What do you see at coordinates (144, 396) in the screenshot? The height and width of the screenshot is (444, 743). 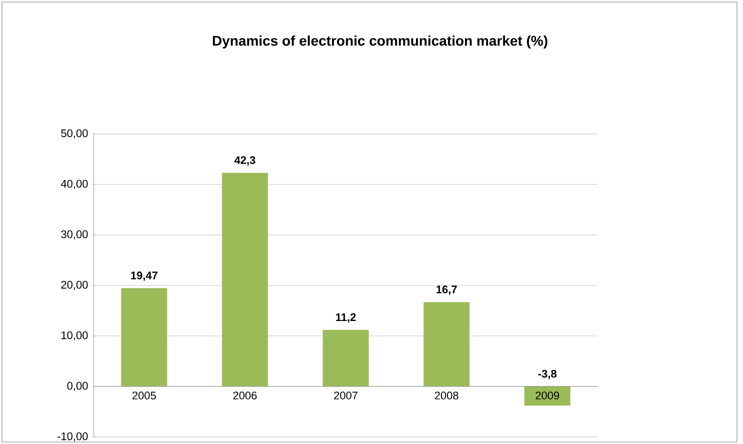 I see `x-tick-label: 2005` at bounding box center [144, 396].